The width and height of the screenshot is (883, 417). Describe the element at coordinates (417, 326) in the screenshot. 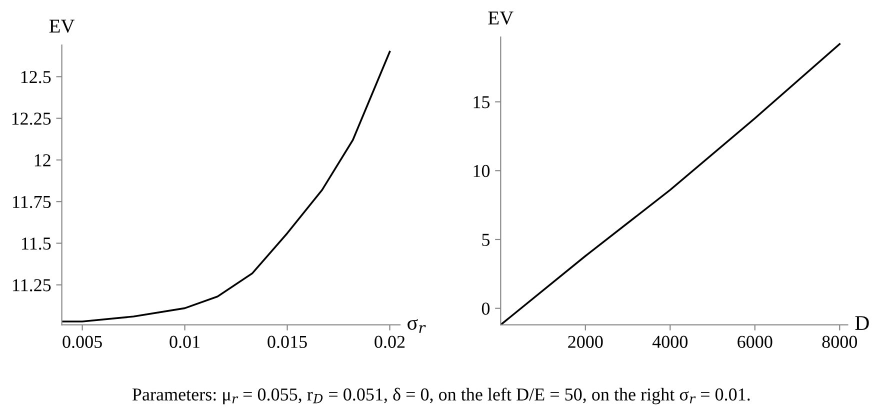

I see `x-axis-title: σ$_{r}$` at that location.